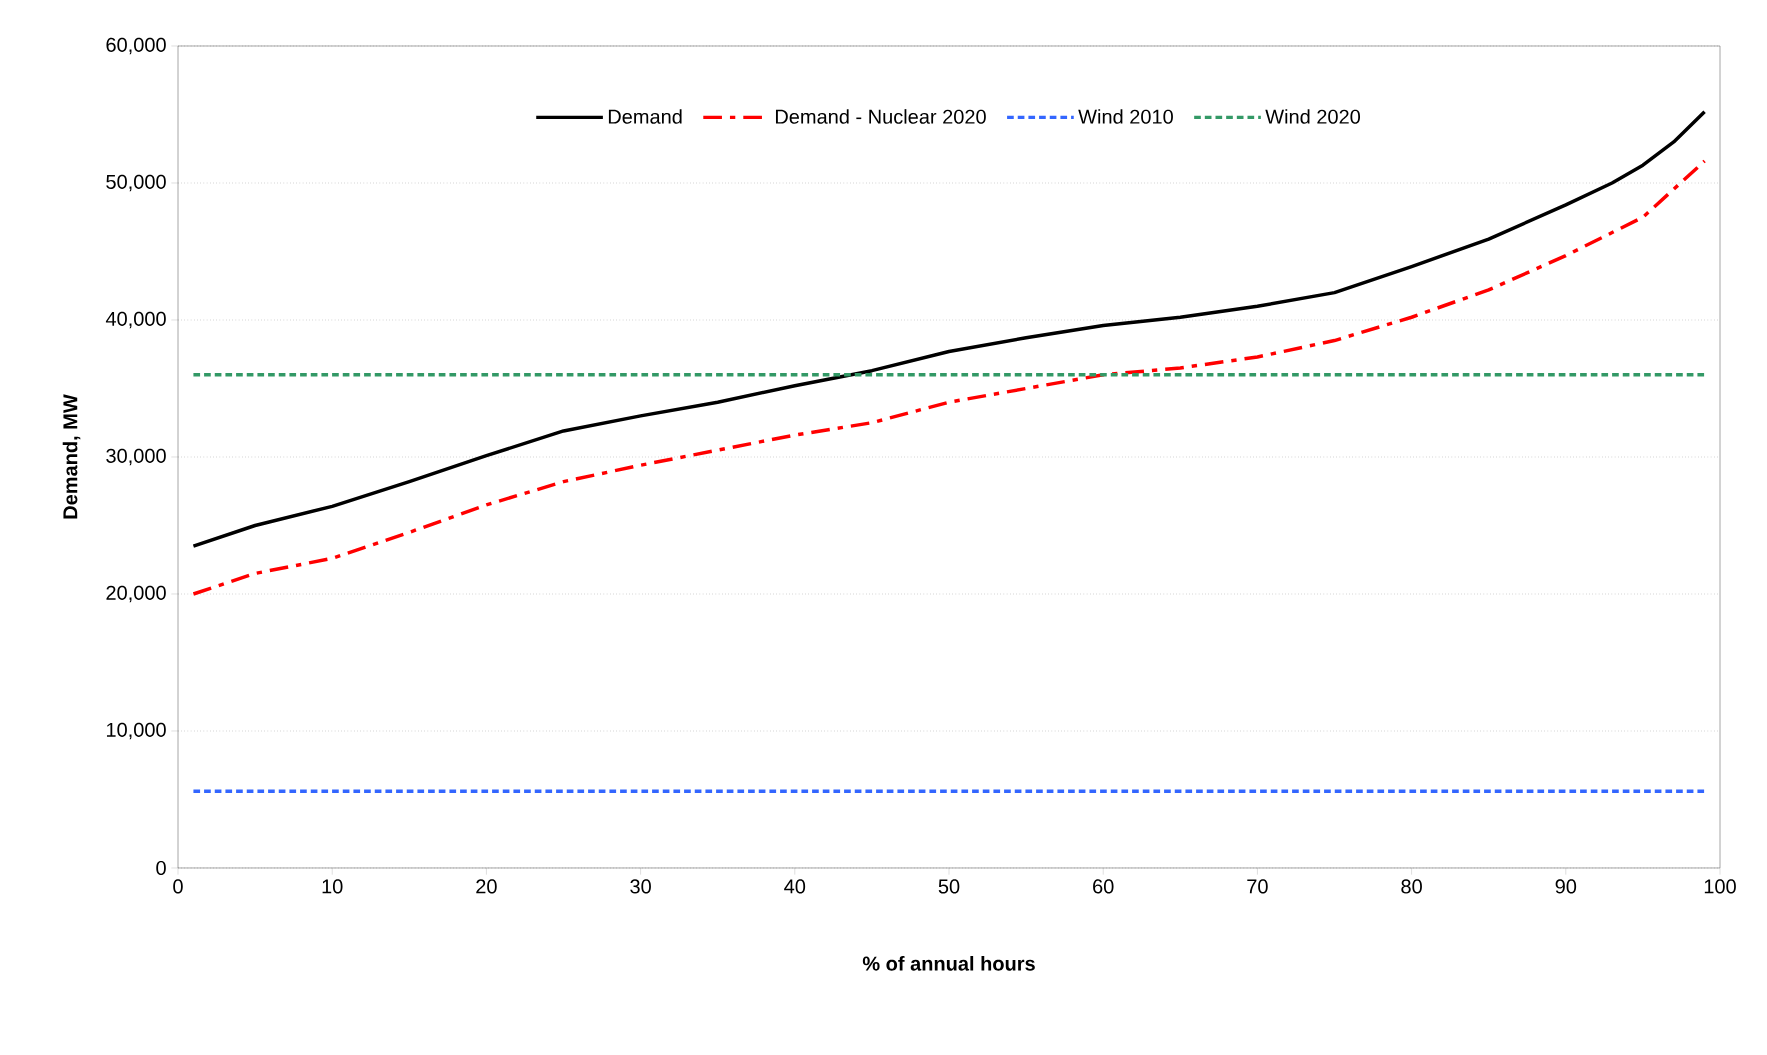 This screenshot has height=1055, width=1767. I want to click on y-tick-label: 10,000, so click(136, 731).